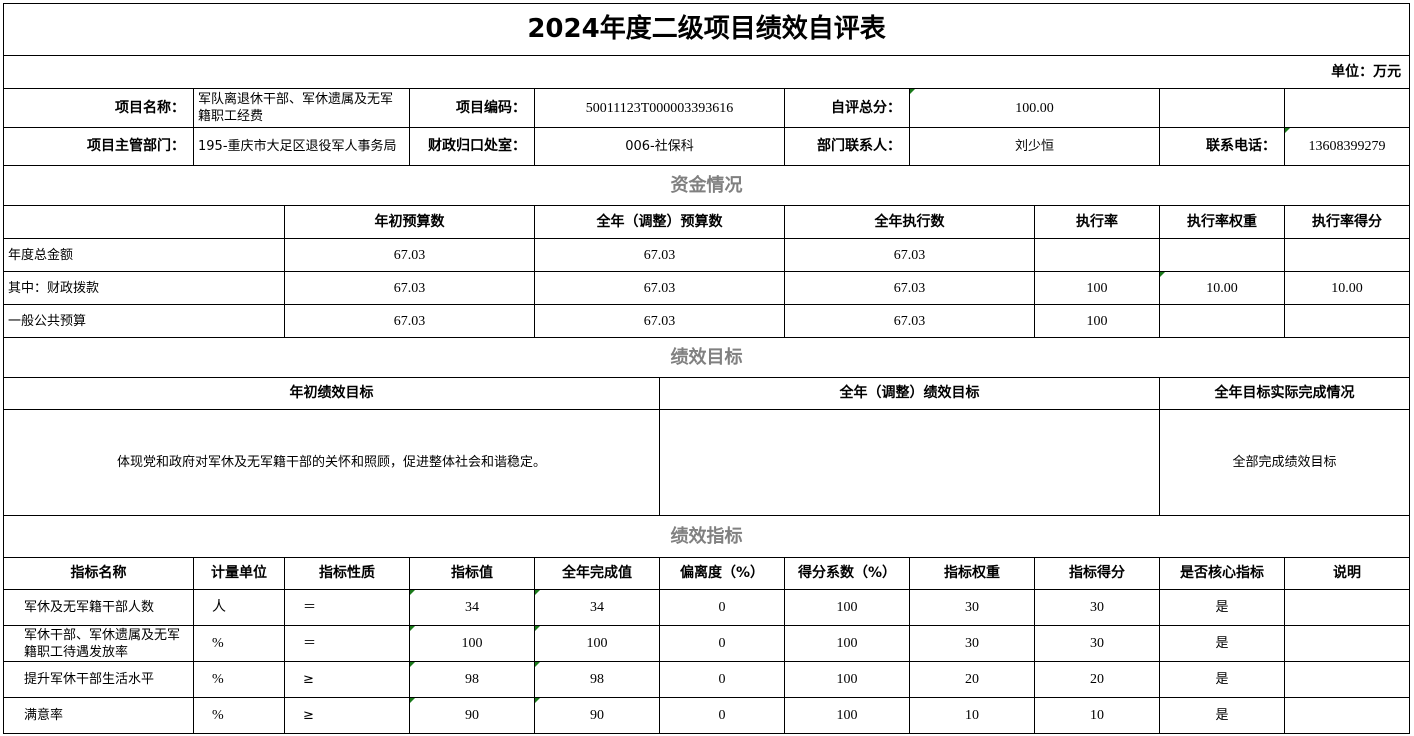 This screenshot has height=736, width=1414. I want to click on indicator-cell: 提升军休干部生活水平, so click(98, 679).